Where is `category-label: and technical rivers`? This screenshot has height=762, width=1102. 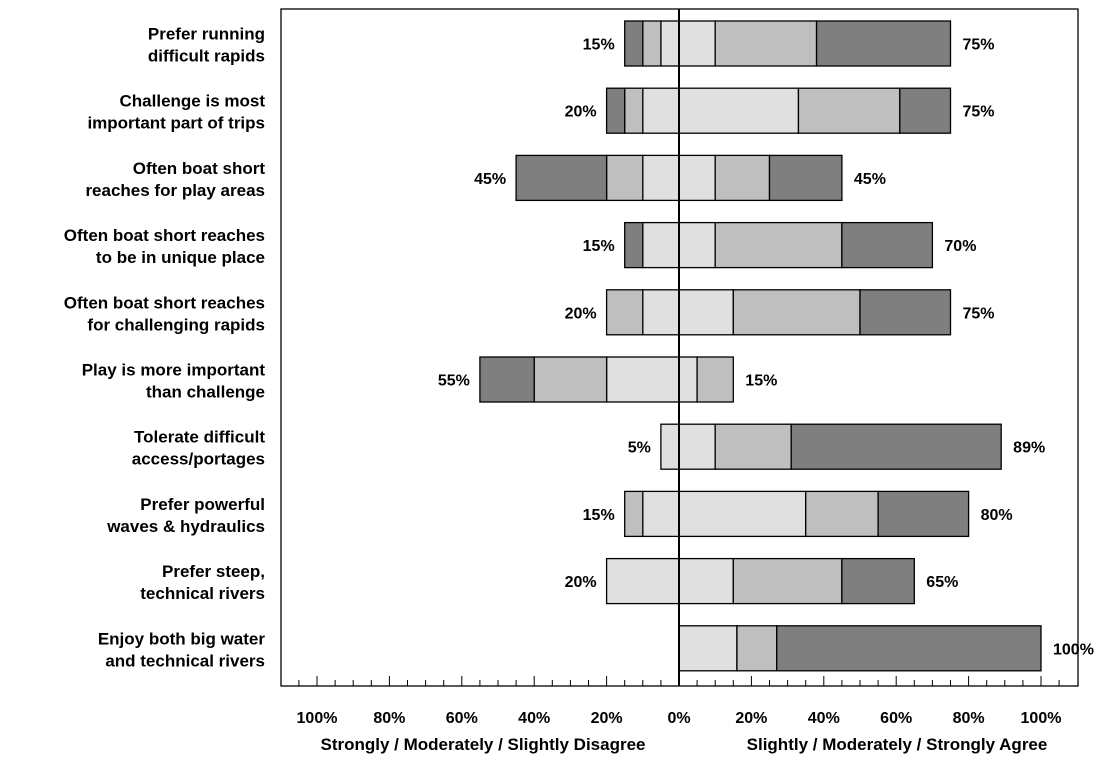
category-label: and technical rivers is located at coordinates (185, 660).